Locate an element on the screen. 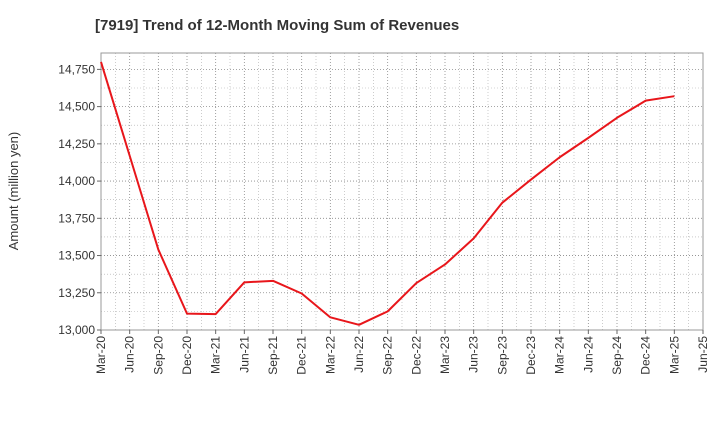  x-tick-label: Mar-25 is located at coordinates (674, 355).